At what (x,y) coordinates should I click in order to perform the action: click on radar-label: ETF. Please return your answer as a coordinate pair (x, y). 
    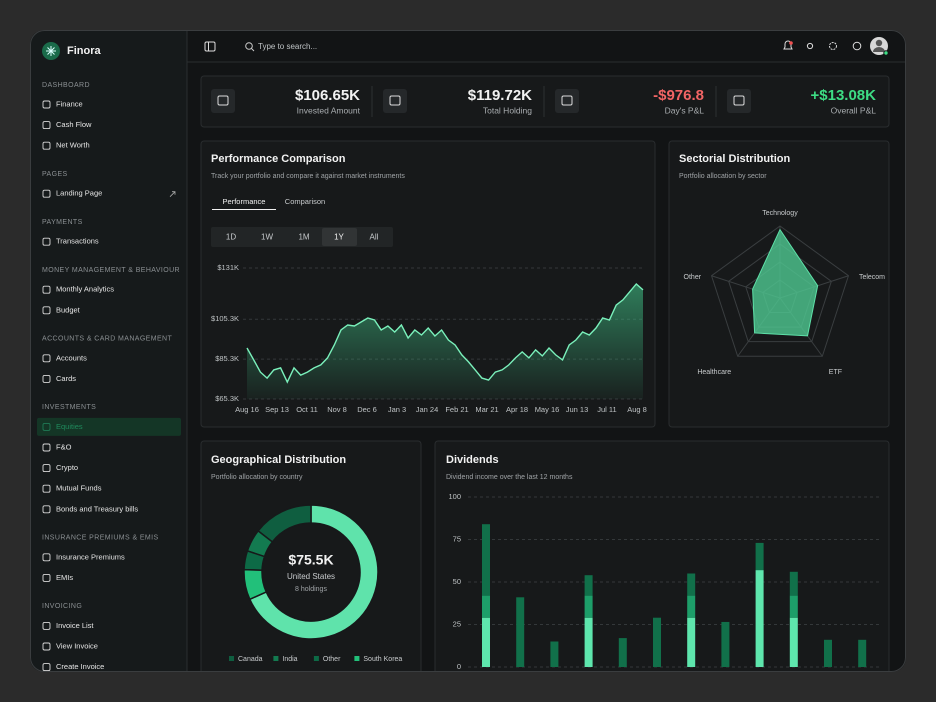
    Looking at the image, I should click on (835, 372).